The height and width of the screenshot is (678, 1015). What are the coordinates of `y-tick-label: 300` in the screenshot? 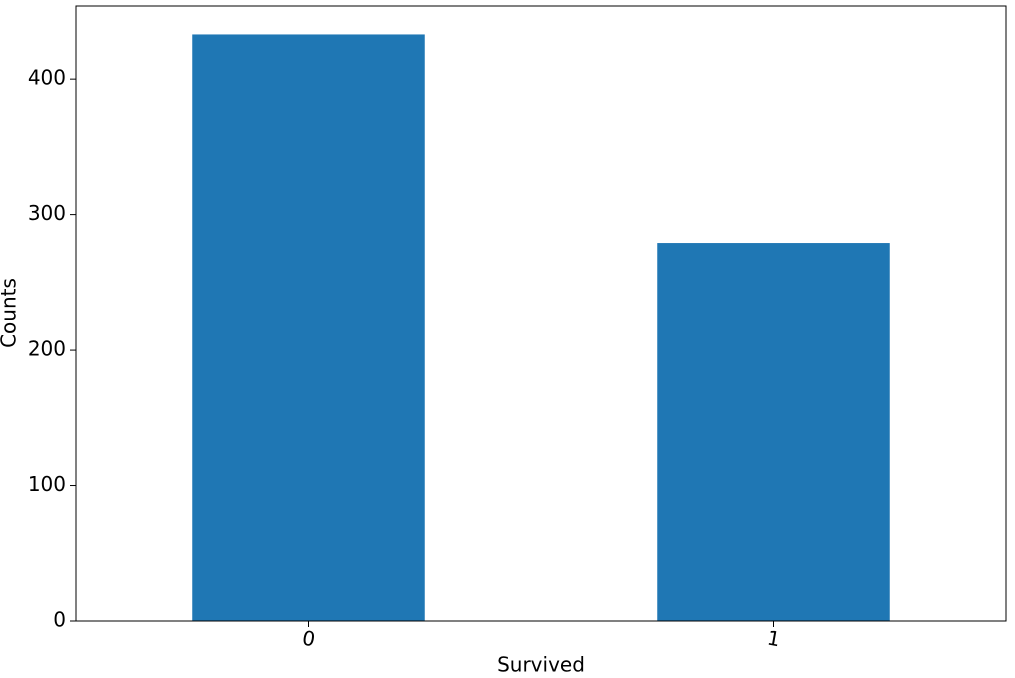 It's located at (47, 213).